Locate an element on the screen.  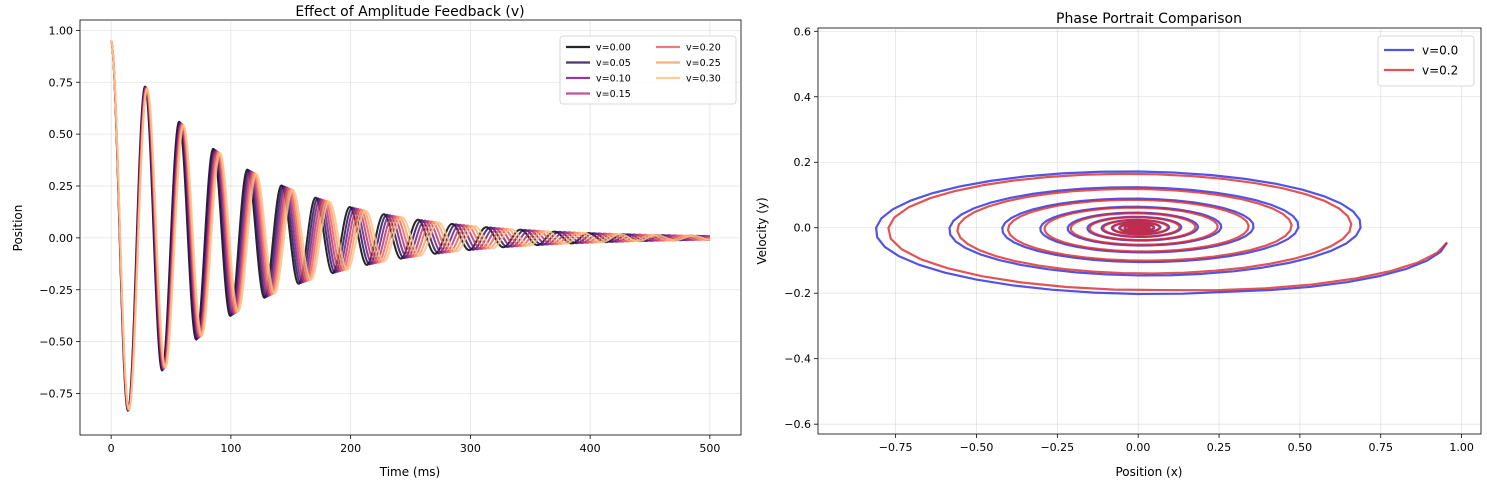
phase-y-tick-label: −0.4 is located at coordinates (797, 359).